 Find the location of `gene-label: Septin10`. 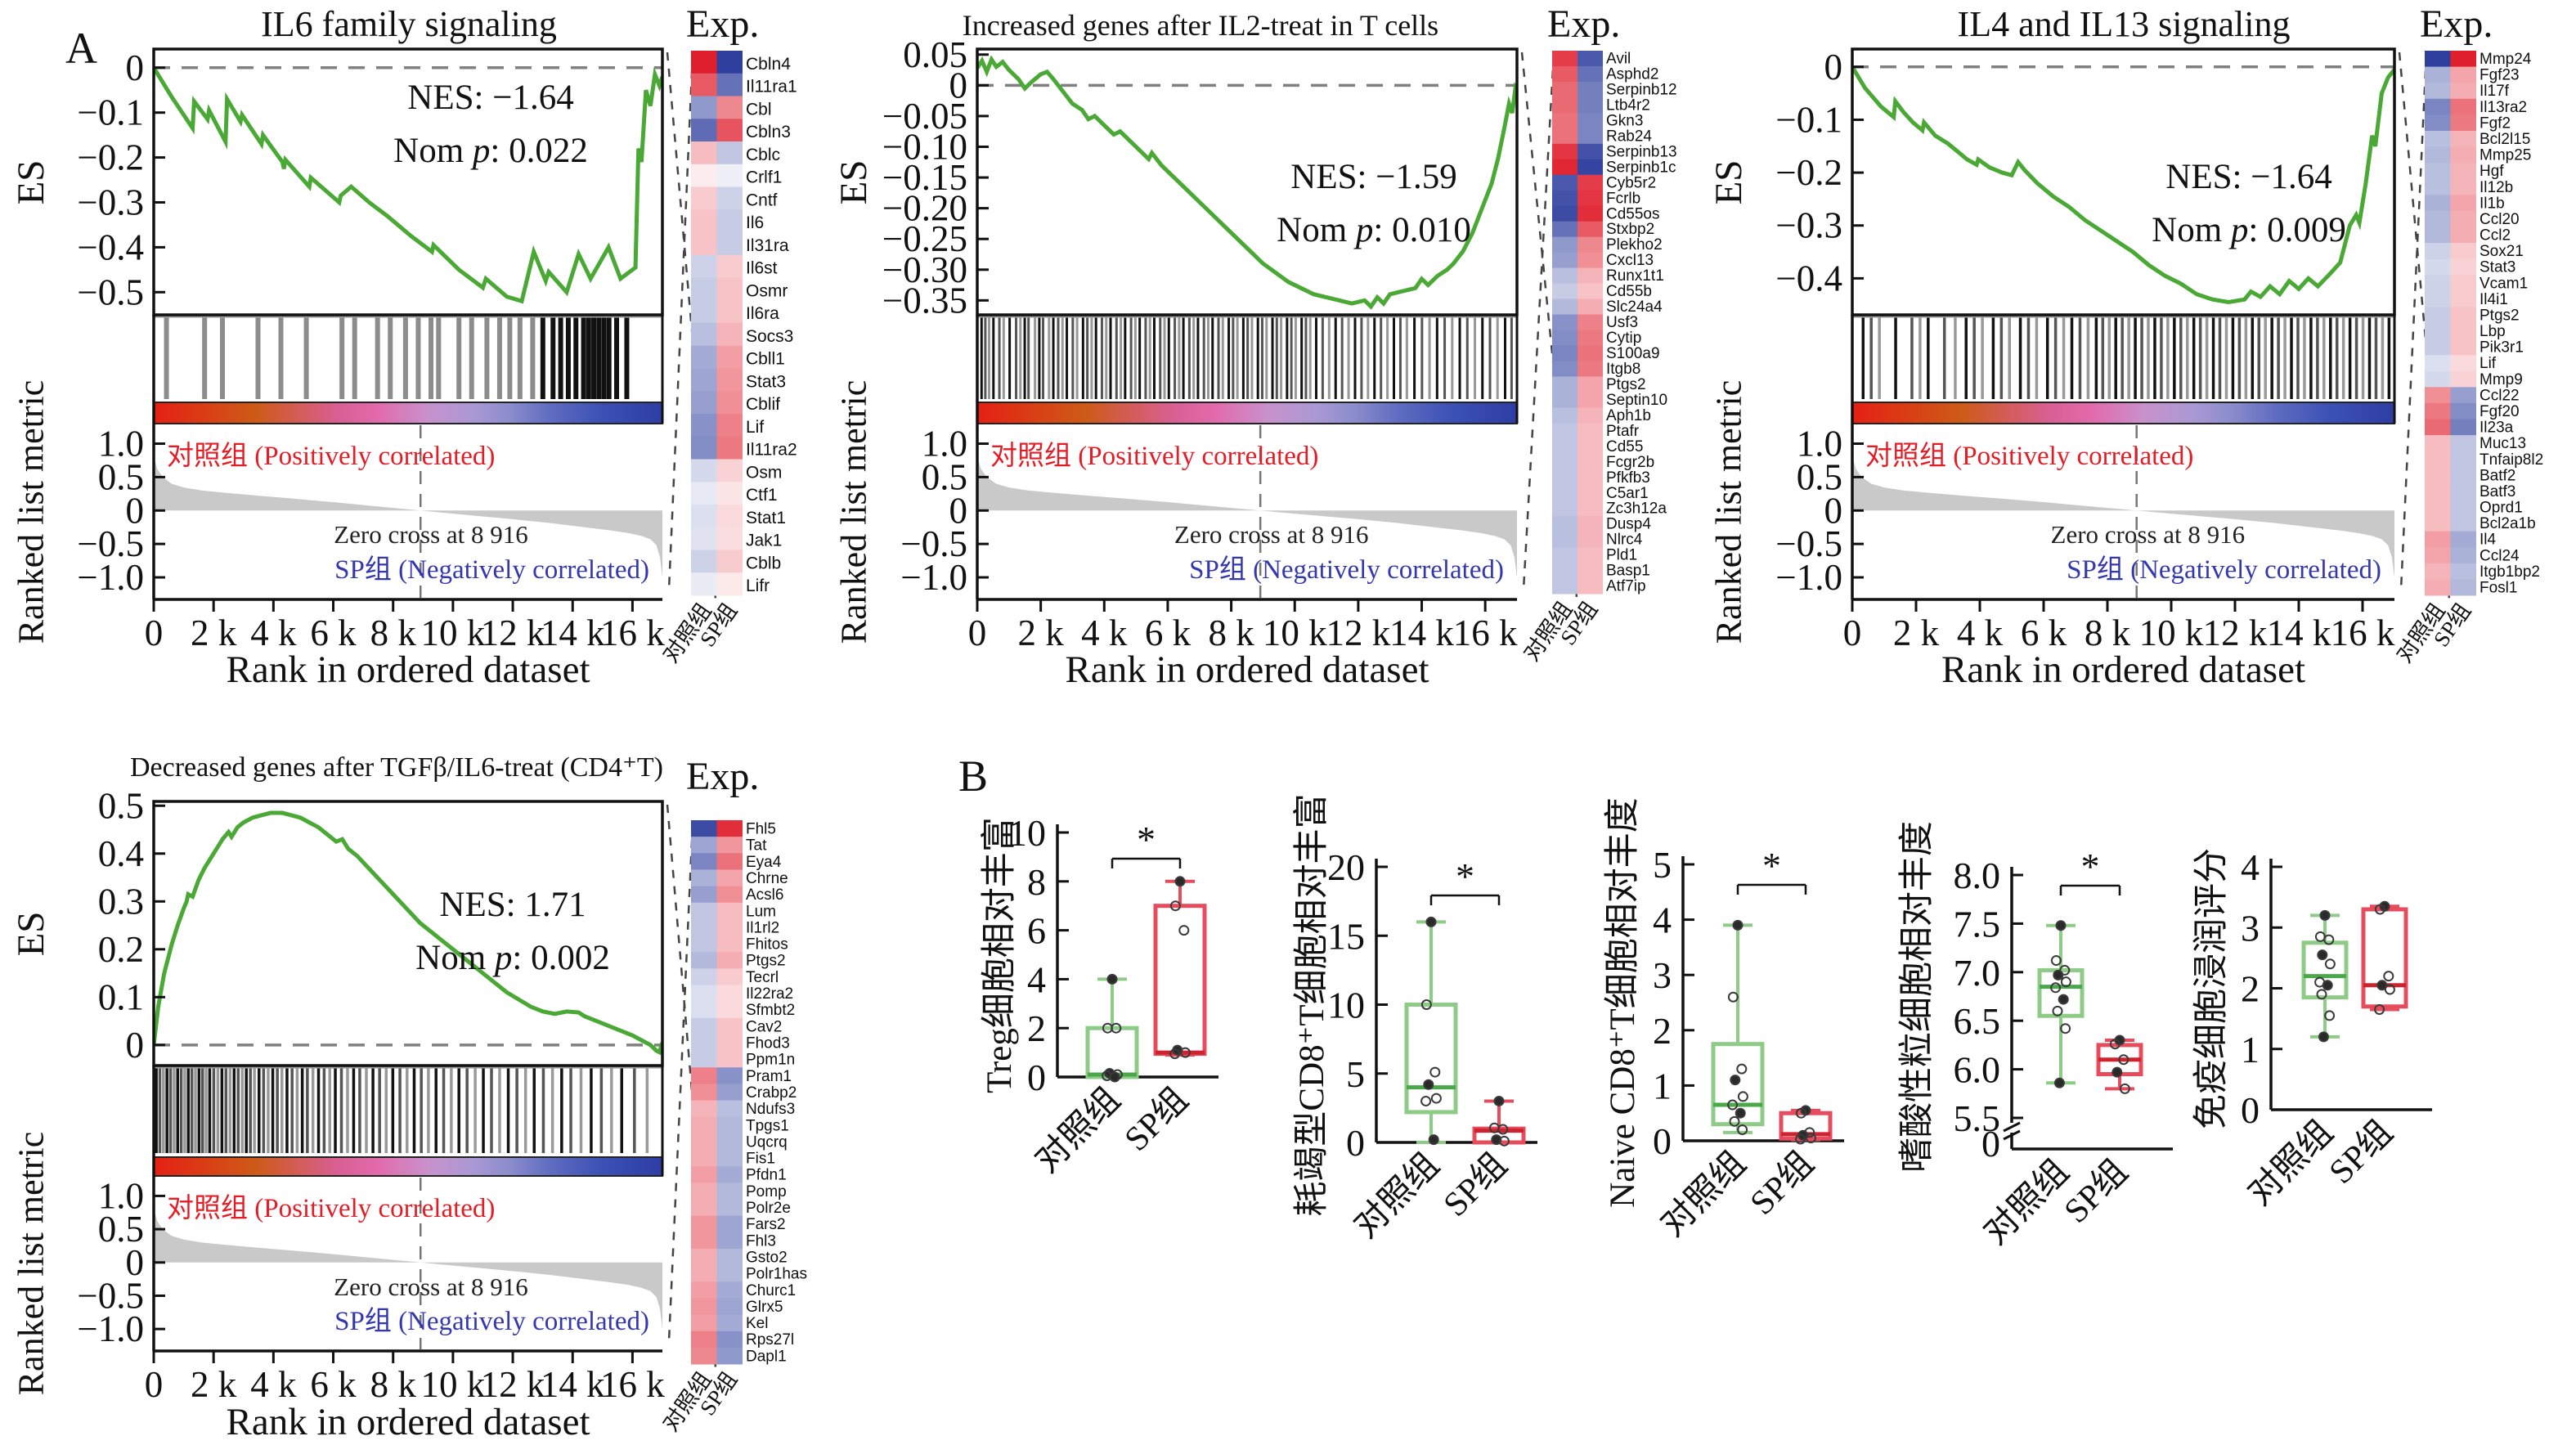

gene-label: Septin10 is located at coordinates (1636, 400).